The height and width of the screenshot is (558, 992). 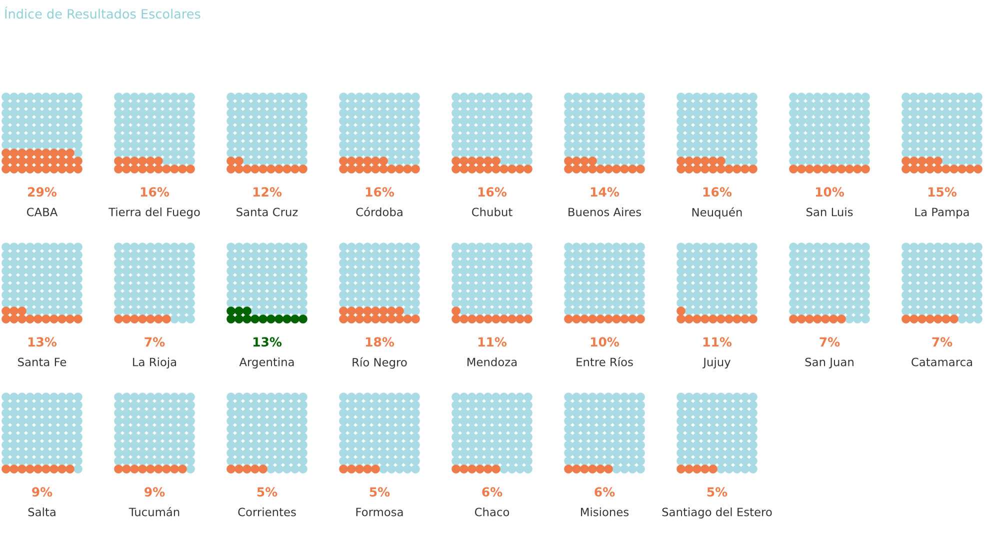 I want to click on category-label: Santa Cruz, so click(x=267, y=212).